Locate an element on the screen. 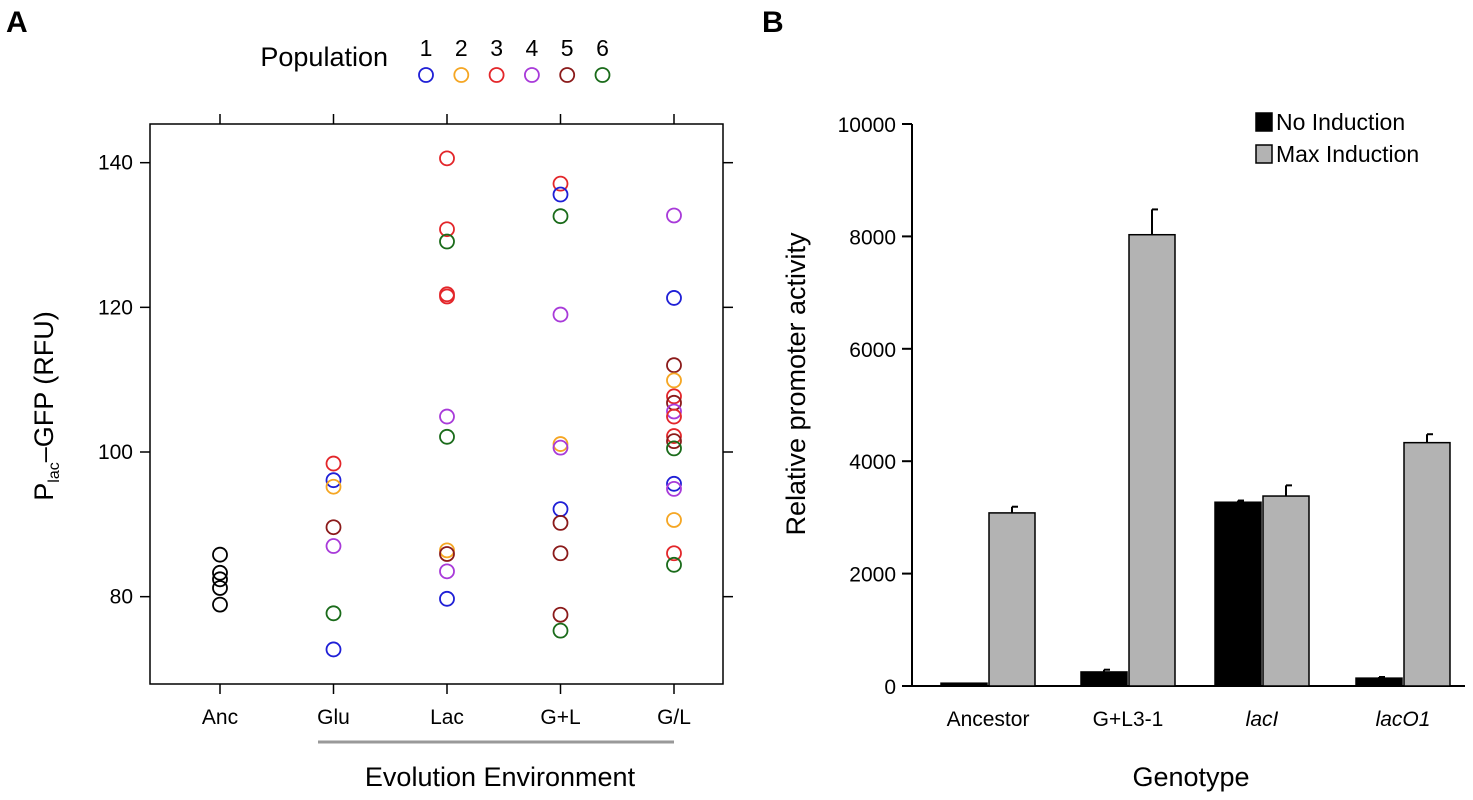 Image resolution: width=1473 pixels, height=800 pixels. x-tick-label: lacI is located at coordinates (1262, 719).